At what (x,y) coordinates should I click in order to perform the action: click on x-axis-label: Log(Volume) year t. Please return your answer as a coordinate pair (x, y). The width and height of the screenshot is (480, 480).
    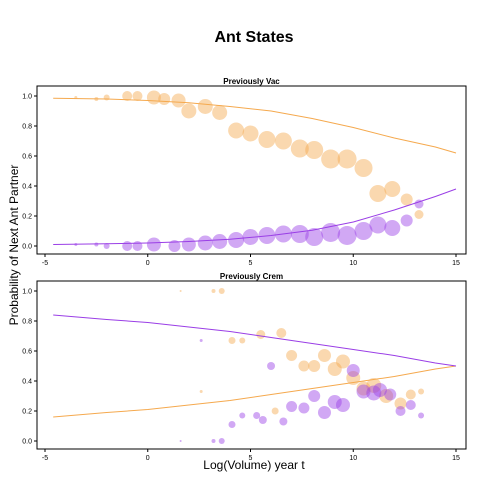
    Looking at the image, I should click on (254, 465).